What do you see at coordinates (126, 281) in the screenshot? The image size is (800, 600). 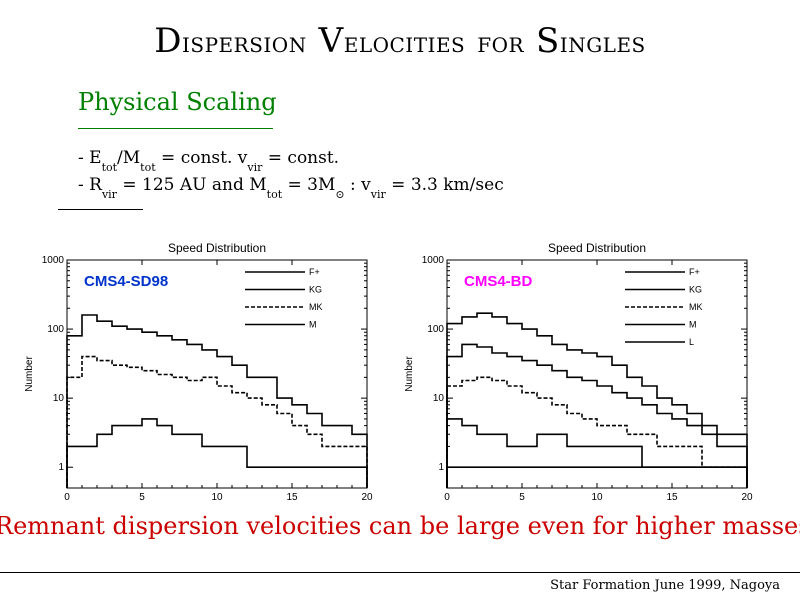 I see `run-label: CMS4-SD98` at bounding box center [126, 281].